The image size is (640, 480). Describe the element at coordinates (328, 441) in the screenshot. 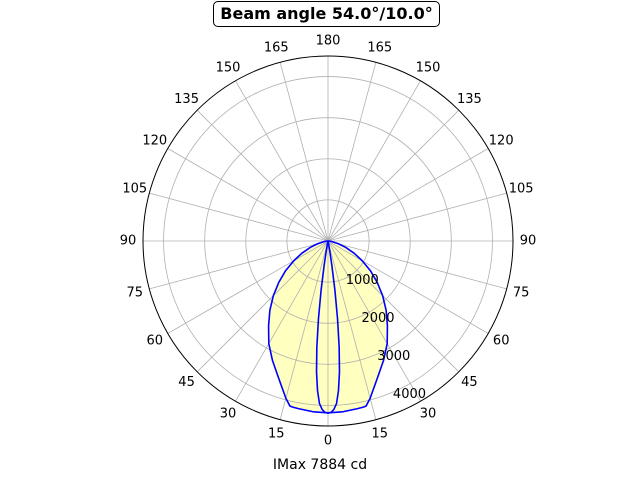

I see `angle-tick-label: 0` at that location.